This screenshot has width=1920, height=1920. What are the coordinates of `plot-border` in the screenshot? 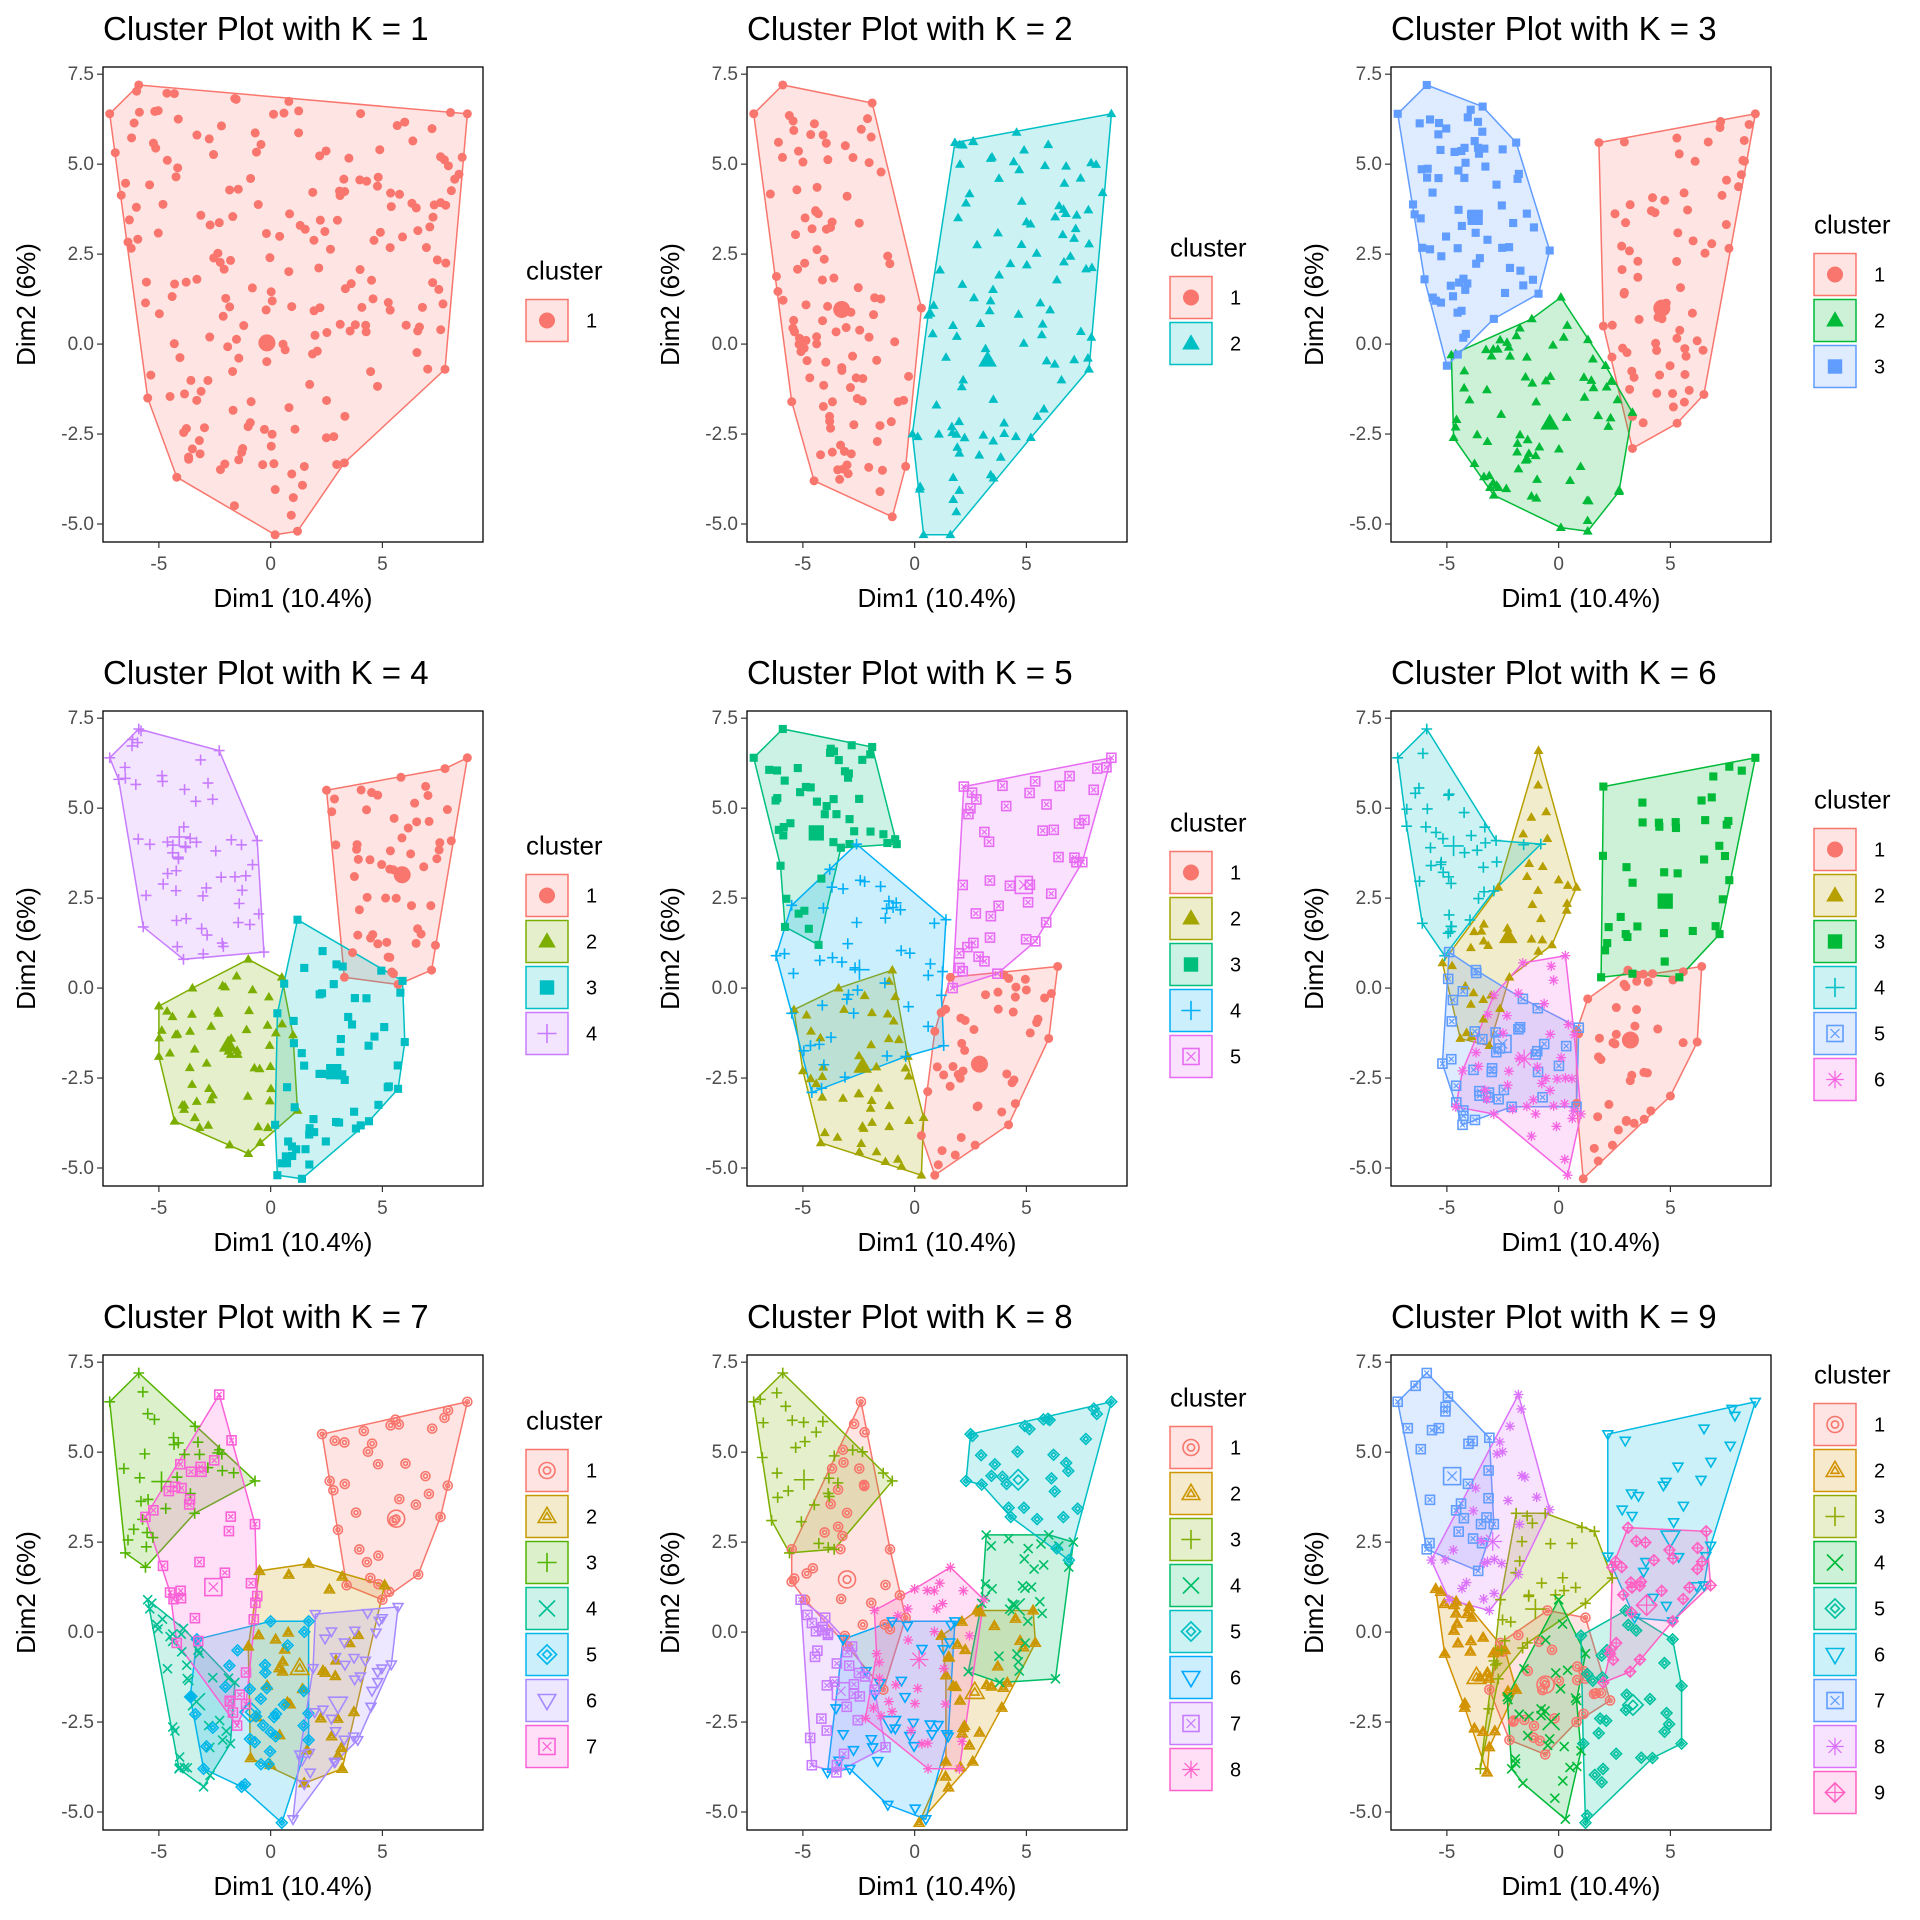 It's located at (293, 304).